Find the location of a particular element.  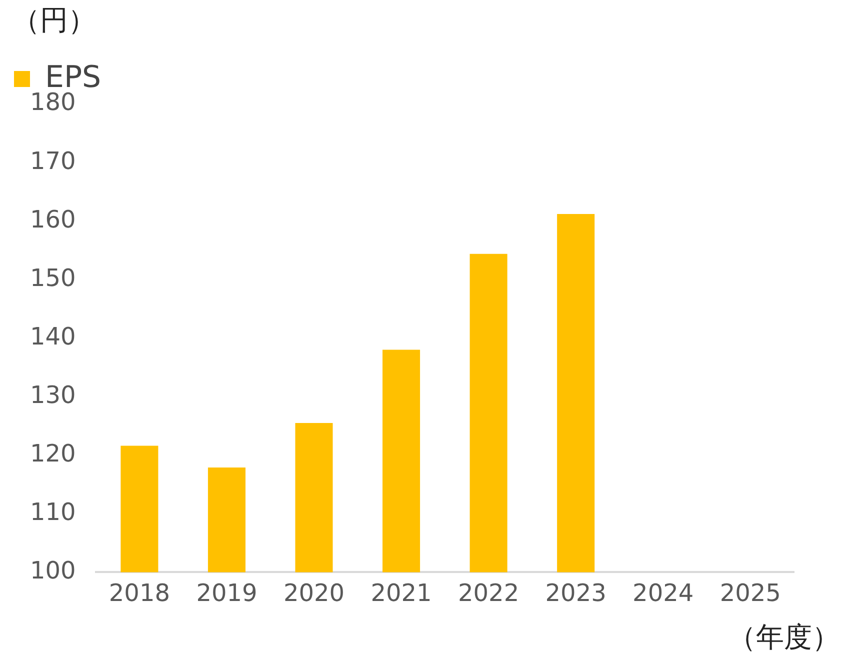

x-axis-title: （年度） is located at coordinates (784, 637).